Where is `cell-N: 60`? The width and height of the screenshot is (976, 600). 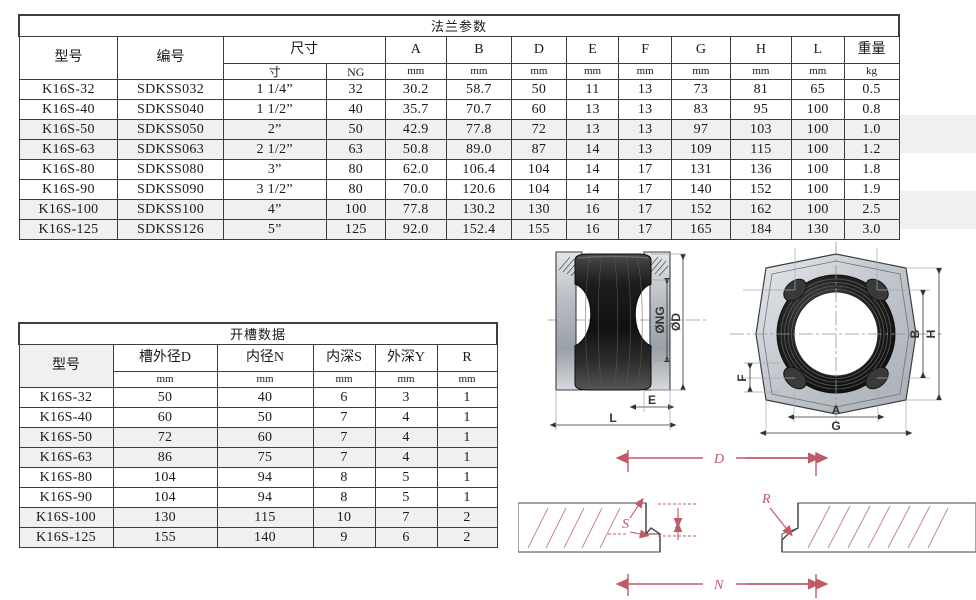
cell-N: 60 is located at coordinates (265, 437).